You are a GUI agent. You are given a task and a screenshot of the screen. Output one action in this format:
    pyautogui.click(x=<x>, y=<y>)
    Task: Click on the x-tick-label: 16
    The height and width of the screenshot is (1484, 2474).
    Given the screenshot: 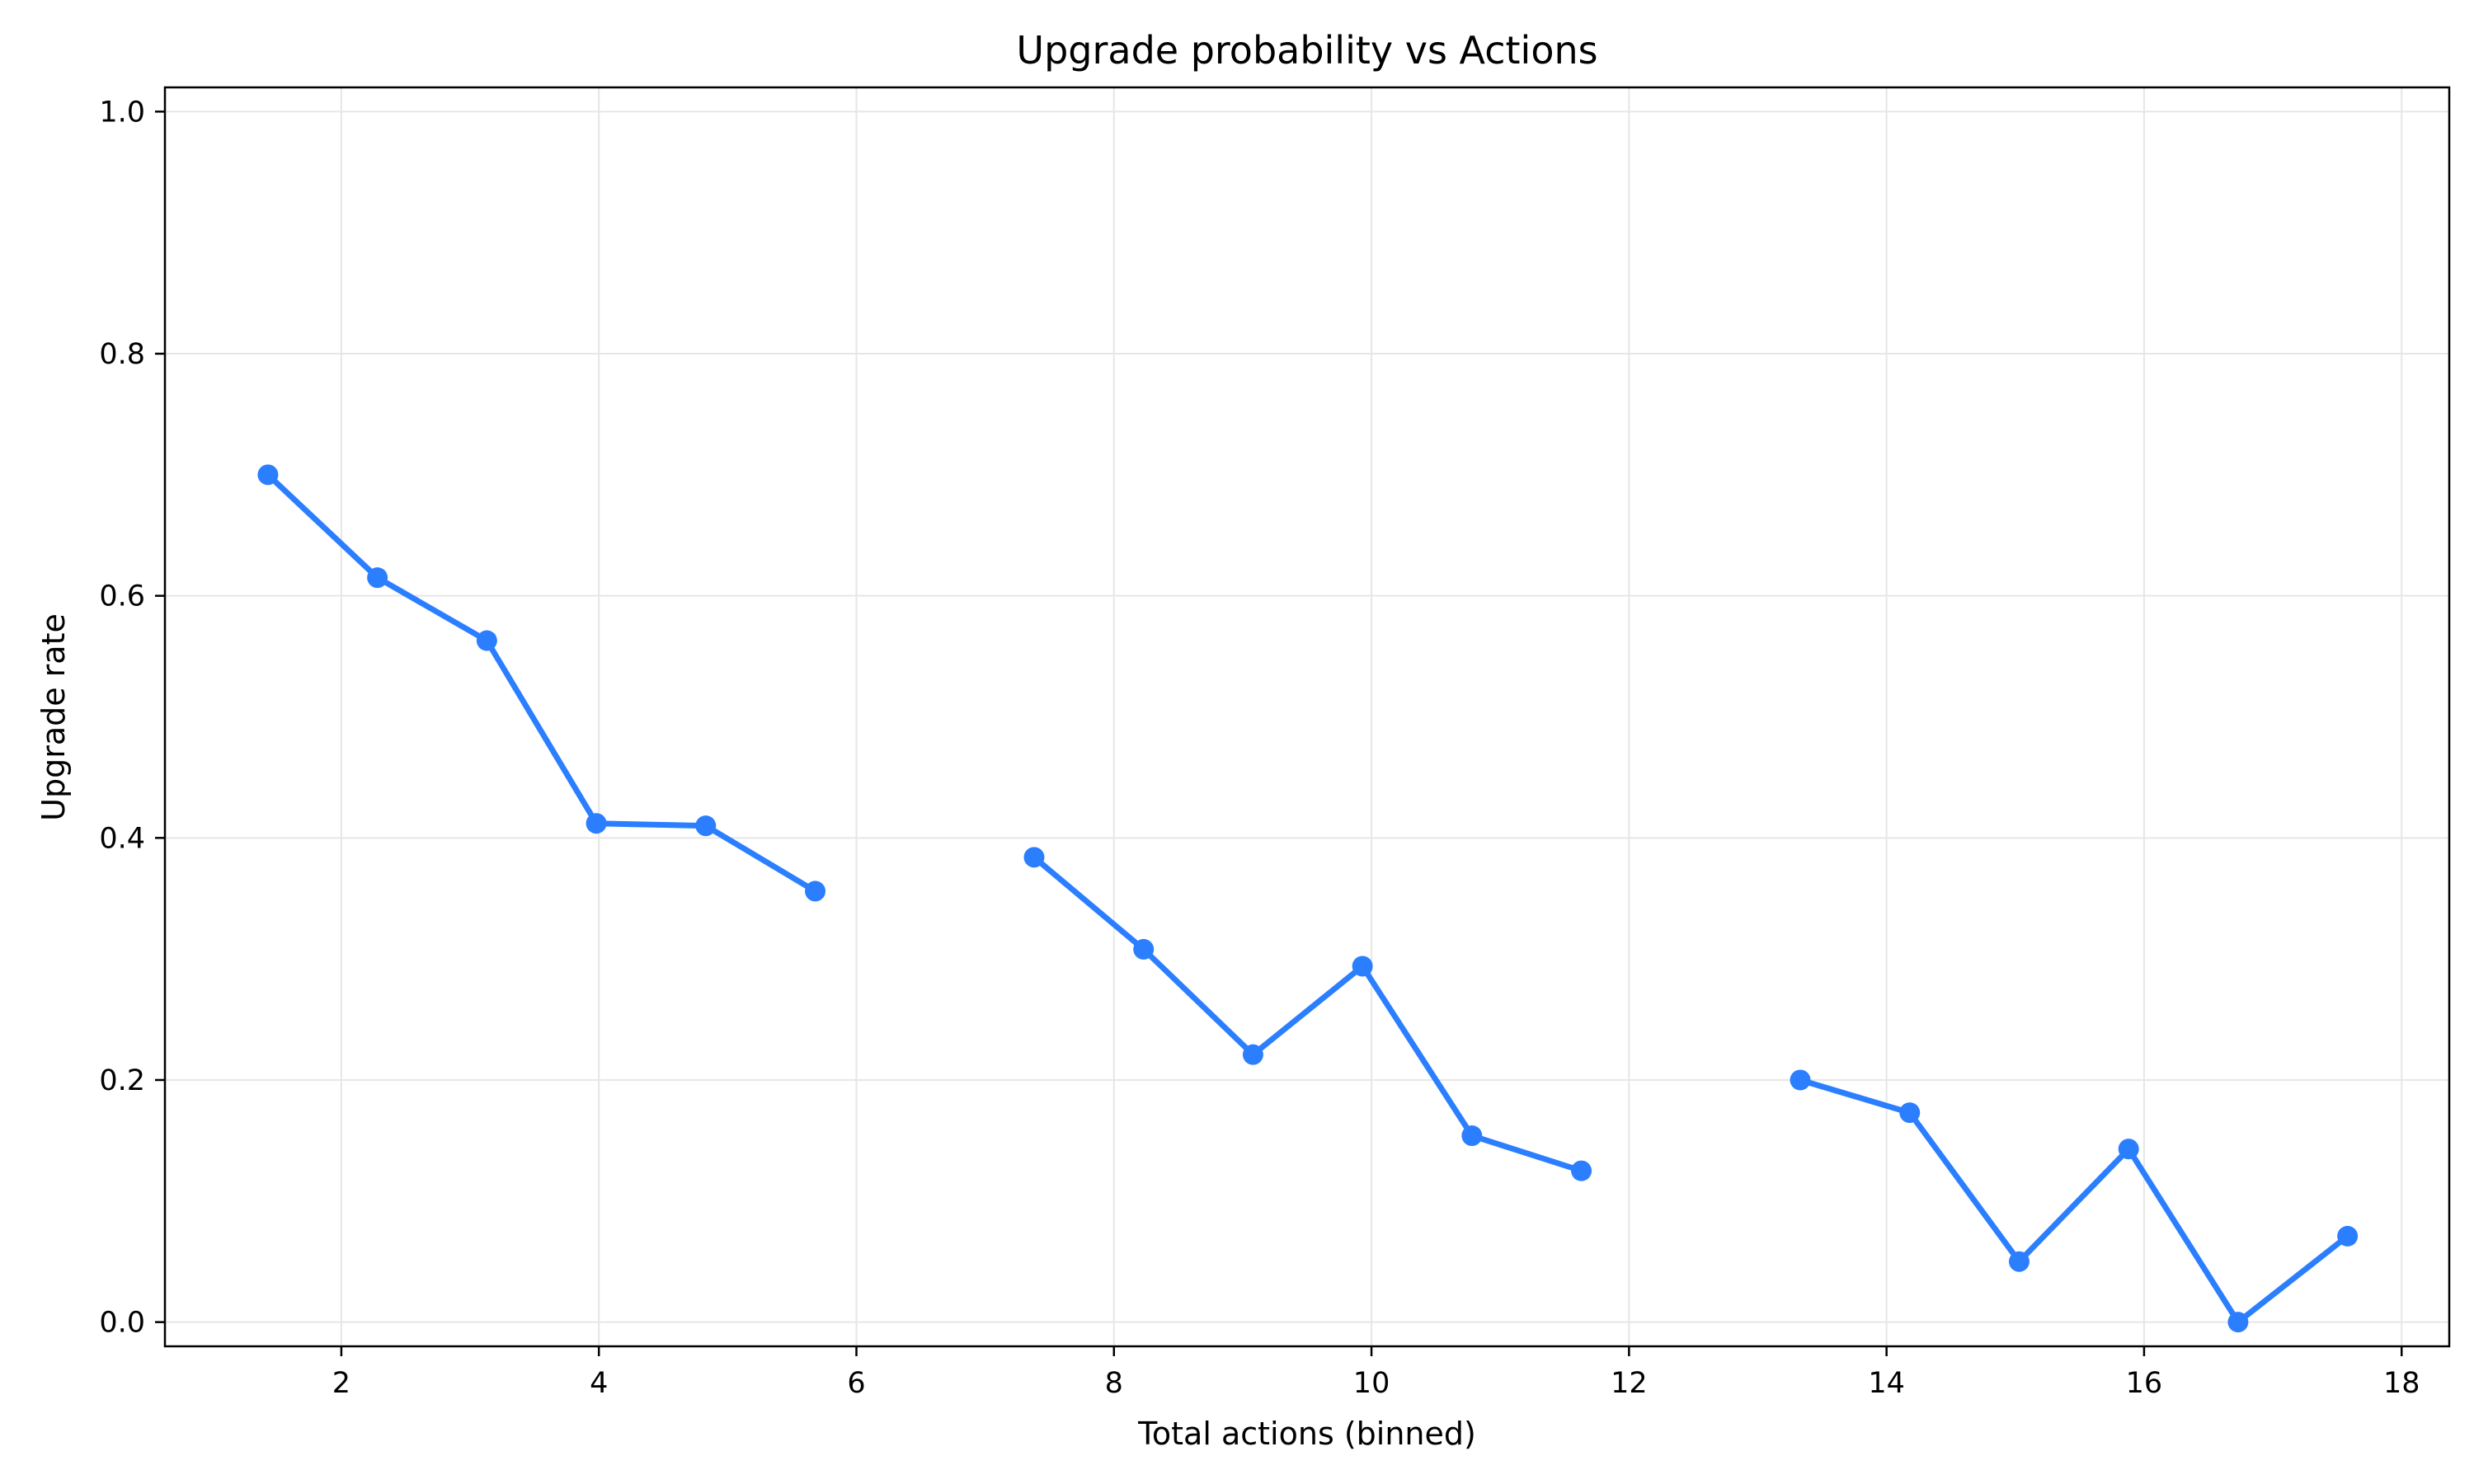 What is the action you would take?
    pyautogui.click(x=2144, y=1383)
    